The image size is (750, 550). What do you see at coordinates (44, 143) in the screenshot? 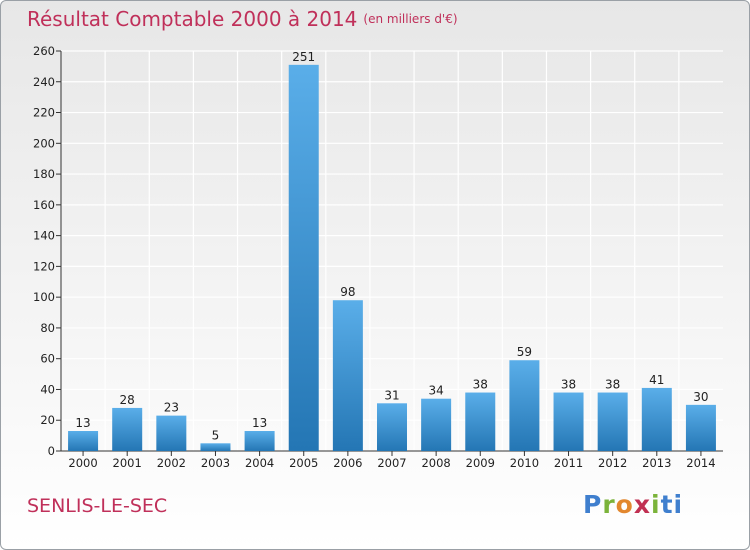
I see `y-tick-label: 200` at bounding box center [44, 143].